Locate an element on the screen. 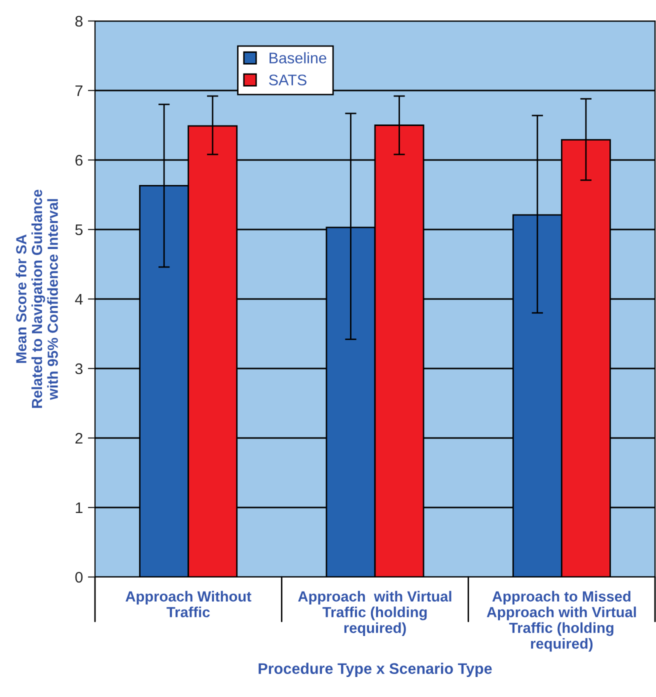 The height and width of the screenshot is (697, 656). y-tick-label: 3 is located at coordinates (79, 368).